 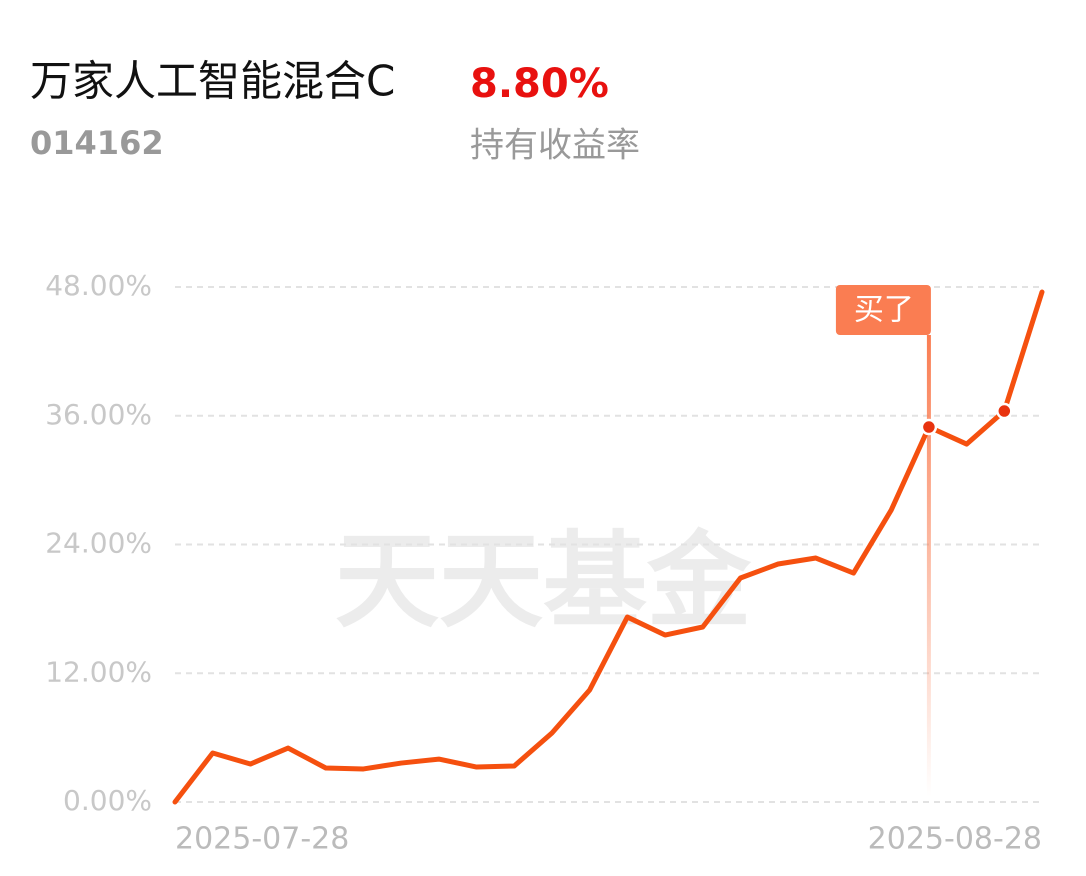 I want to click on annotation-box, so click(x=883, y=310).